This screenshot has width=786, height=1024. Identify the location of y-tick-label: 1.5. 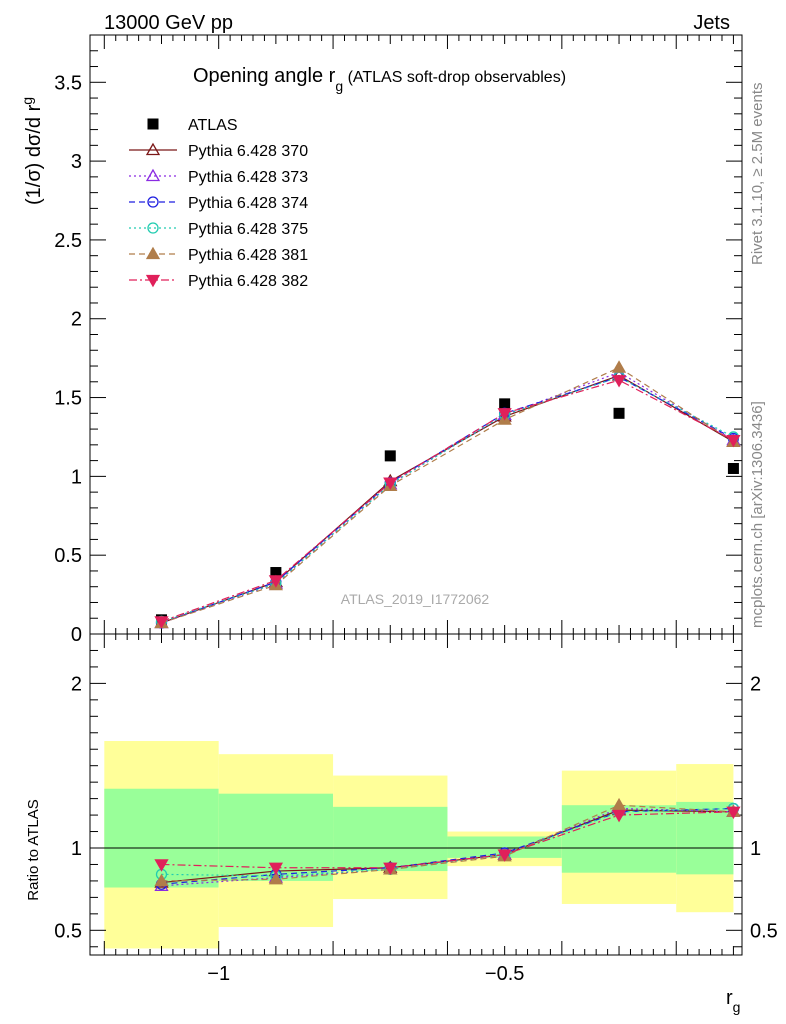
(68, 399).